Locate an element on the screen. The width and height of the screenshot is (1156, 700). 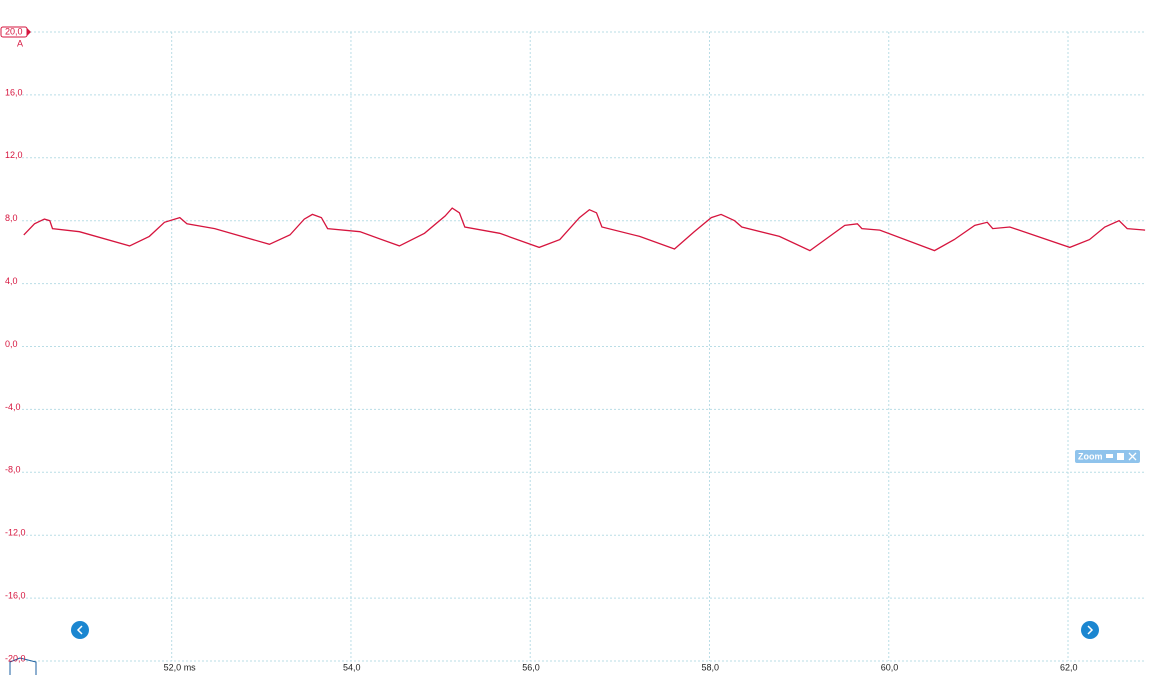
zoom-button: Zoom is located at coordinates (1107, 456).